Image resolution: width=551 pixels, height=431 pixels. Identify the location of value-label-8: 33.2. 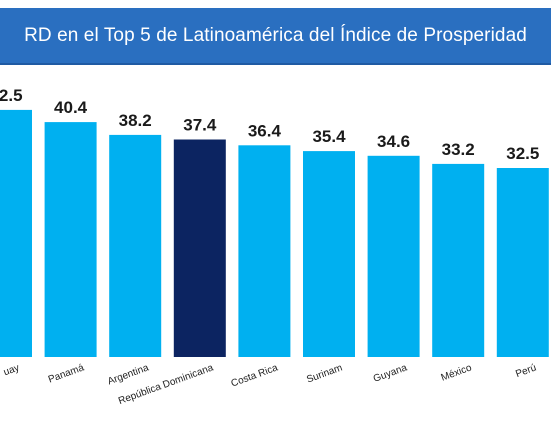
(458, 149).